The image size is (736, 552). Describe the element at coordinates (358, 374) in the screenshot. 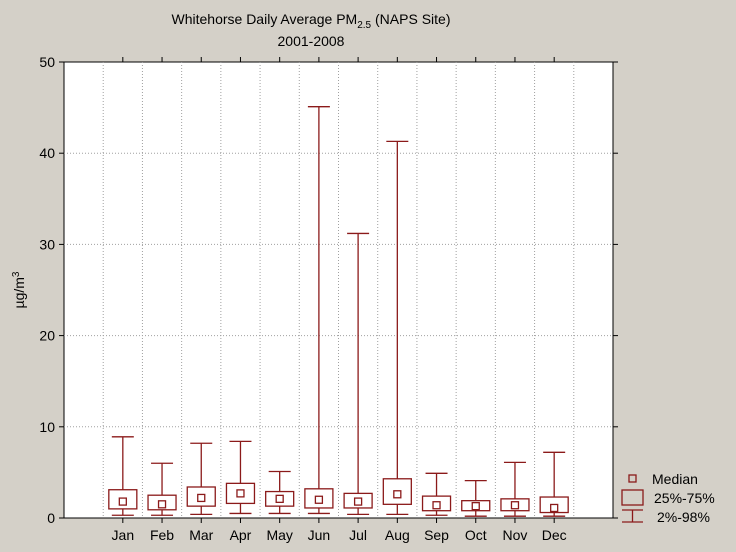

I see `box-plot-jul` at that location.